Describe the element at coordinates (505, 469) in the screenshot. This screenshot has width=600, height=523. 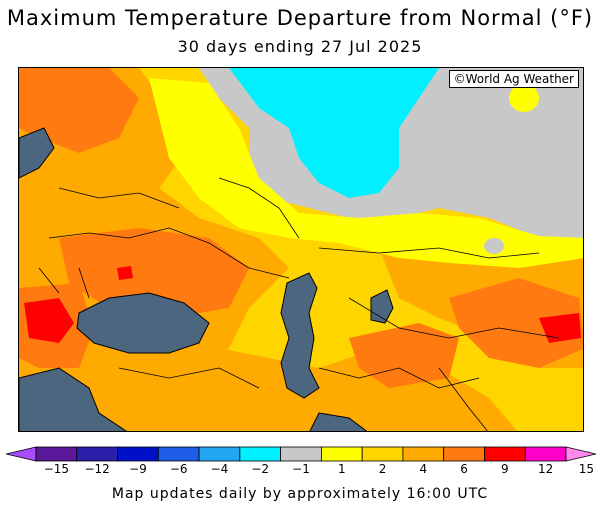
I see `legend-tick-label: 9` at that location.